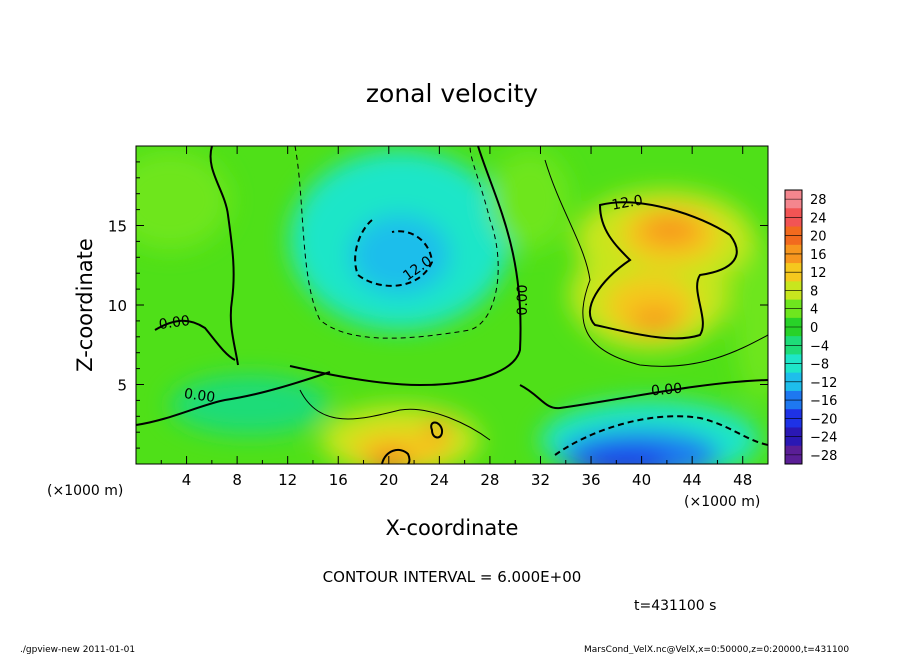 The image size is (904, 654). I want to click on y-axis-label: Z-coordinate, so click(85, 305).